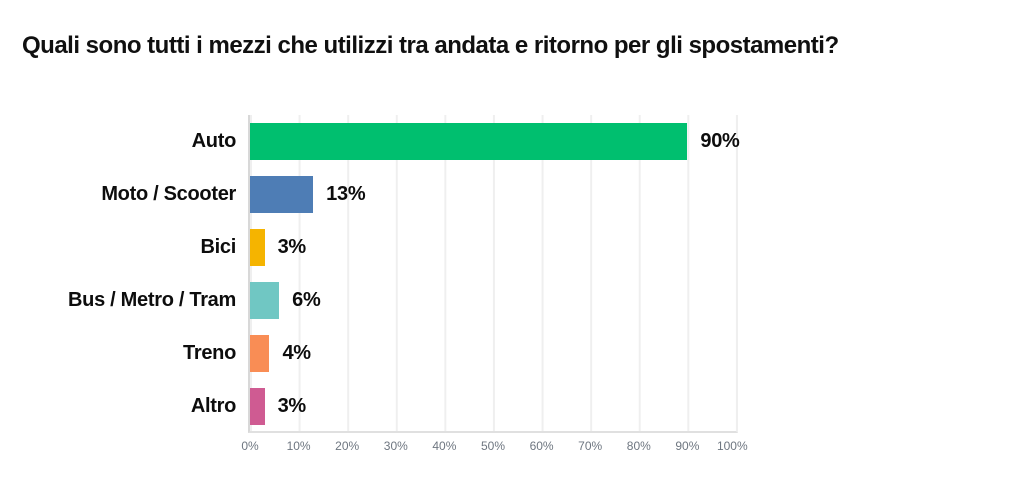  What do you see at coordinates (214, 141) in the screenshot?
I see `category-label-auto: Auto` at bounding box center [214, 141].